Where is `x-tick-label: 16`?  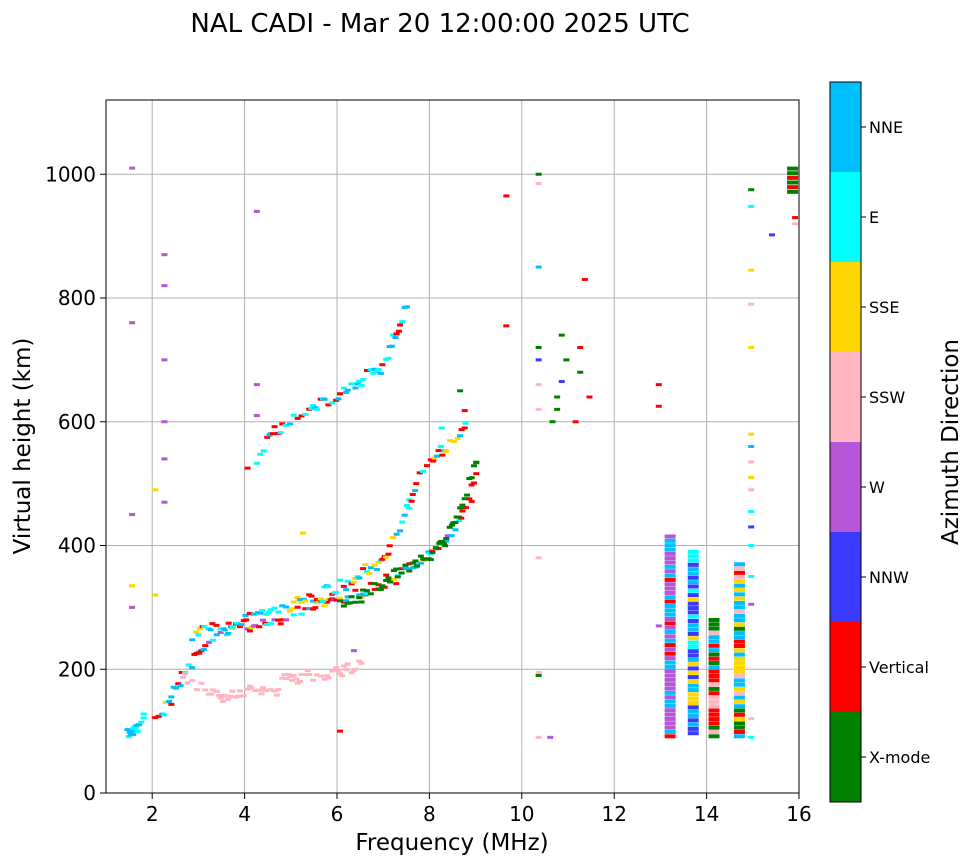
x-tick-label: 16 is located at coordinates (798, 814).